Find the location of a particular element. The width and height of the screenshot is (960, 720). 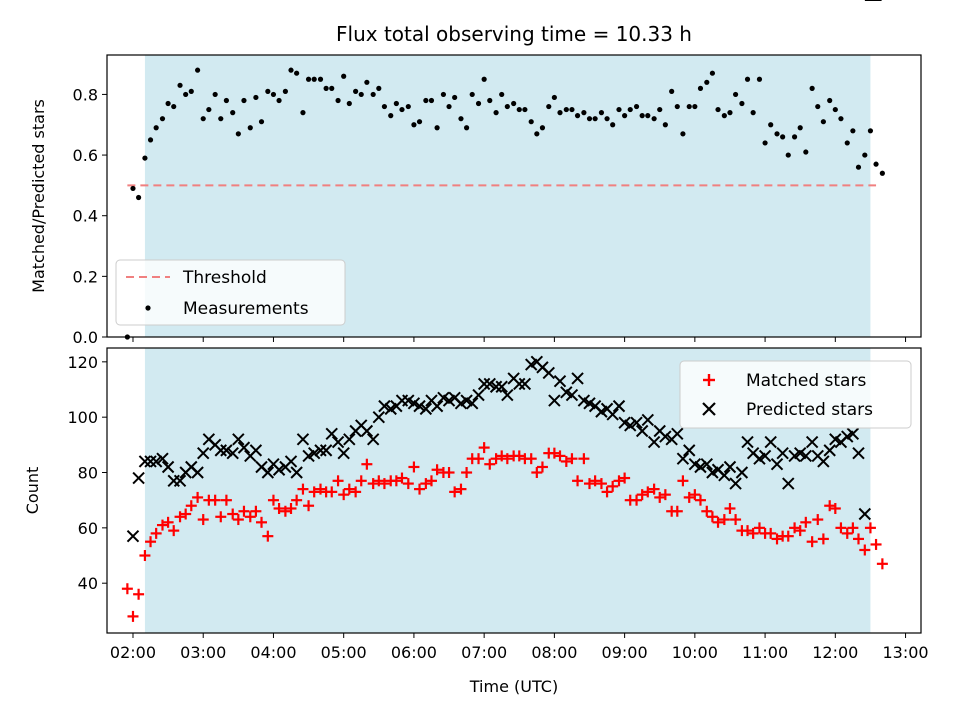

bottom-y-tick-label: 120 is located at coordinates (82, 362).